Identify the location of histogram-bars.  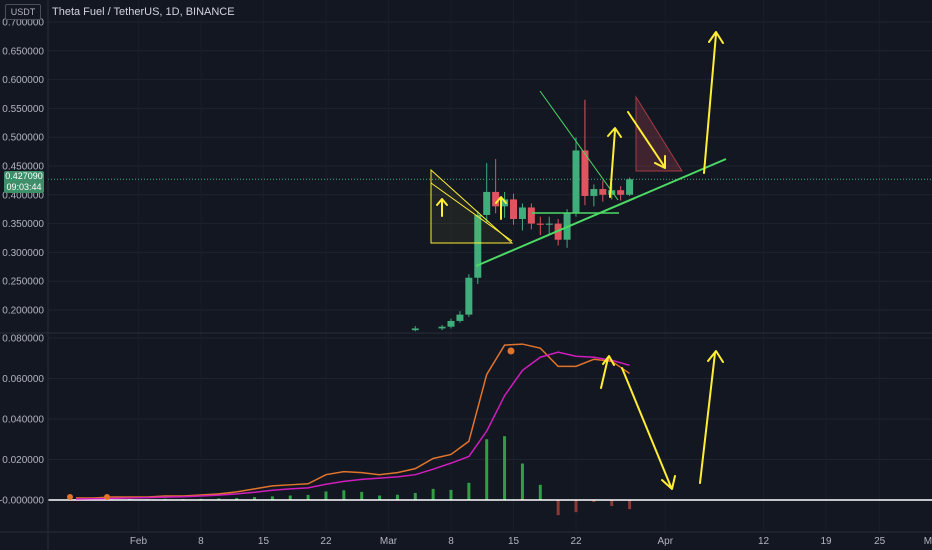
(353, 476).